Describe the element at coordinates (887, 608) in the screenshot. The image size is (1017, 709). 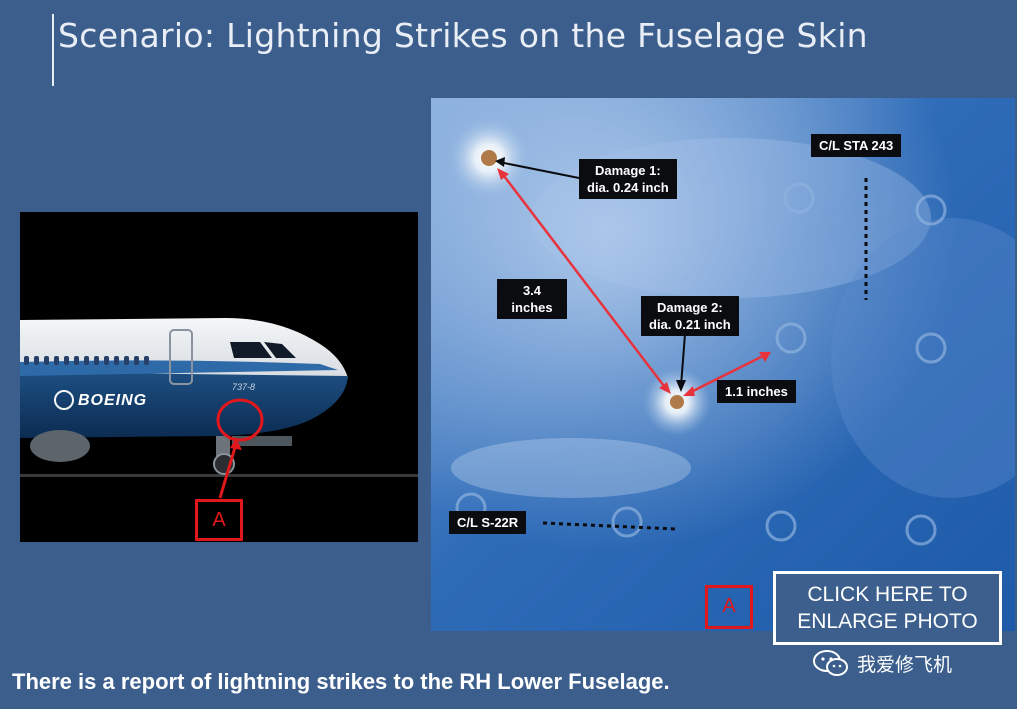
I see `enlarge-photo-button: CLICK HERE TO ENLARGE PHOTO` at that location.